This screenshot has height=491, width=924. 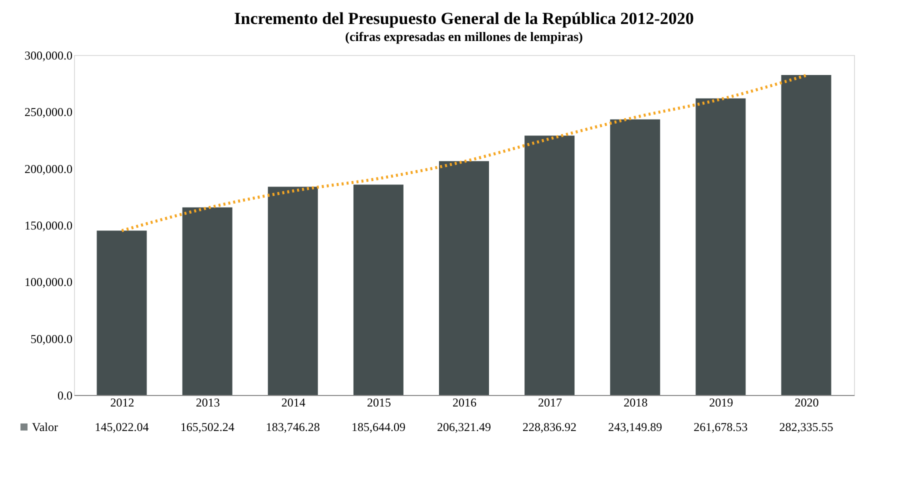 I want to click on data-label: 183,746.28, so click(x=293, y=427).